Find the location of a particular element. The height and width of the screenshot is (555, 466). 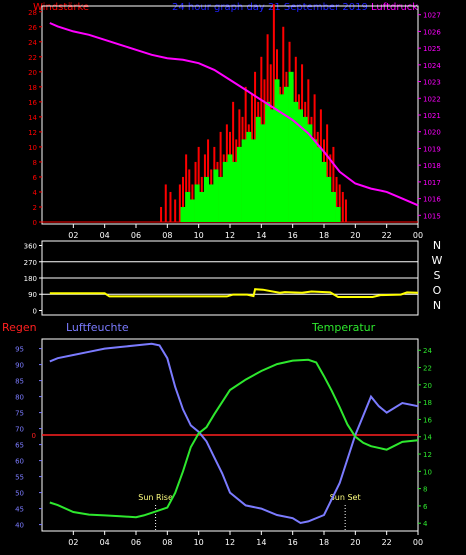

humidity-y-axis: 40 45 50 55 60 65 70 75 80 85 90 95 is located at coordinates (28, 438).